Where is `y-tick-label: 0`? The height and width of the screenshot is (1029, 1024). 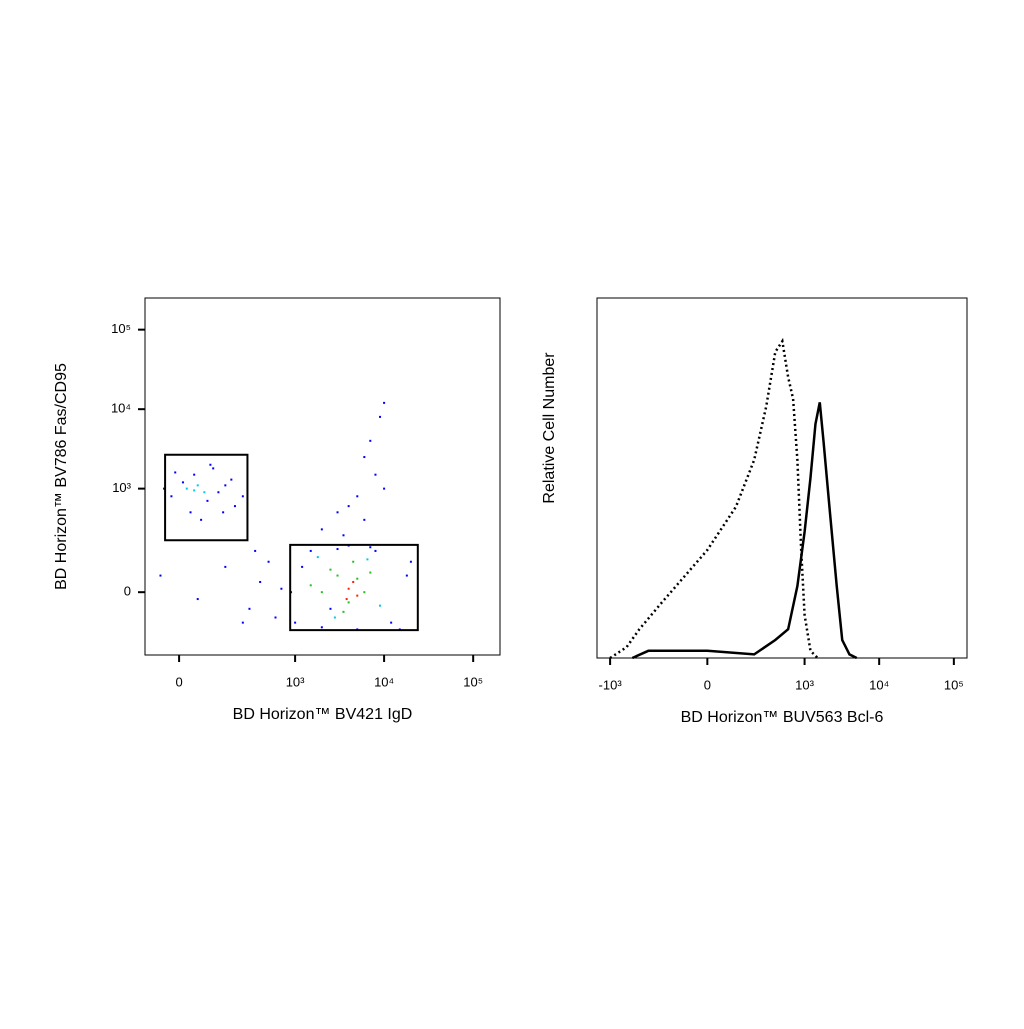
y-tick-label: 0 is located at coordinates (127, 591).